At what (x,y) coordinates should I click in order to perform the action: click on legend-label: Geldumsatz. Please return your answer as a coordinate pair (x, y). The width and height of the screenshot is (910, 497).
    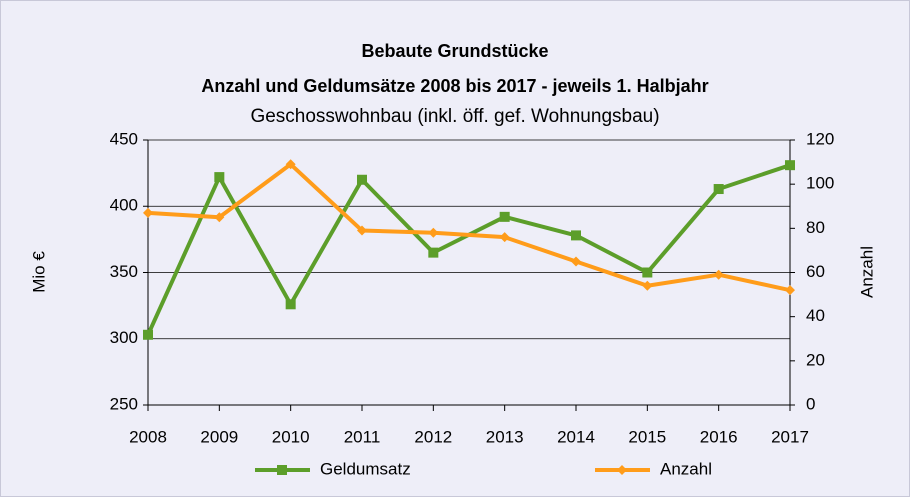
    Looking at the image, I should click on (365, 468).